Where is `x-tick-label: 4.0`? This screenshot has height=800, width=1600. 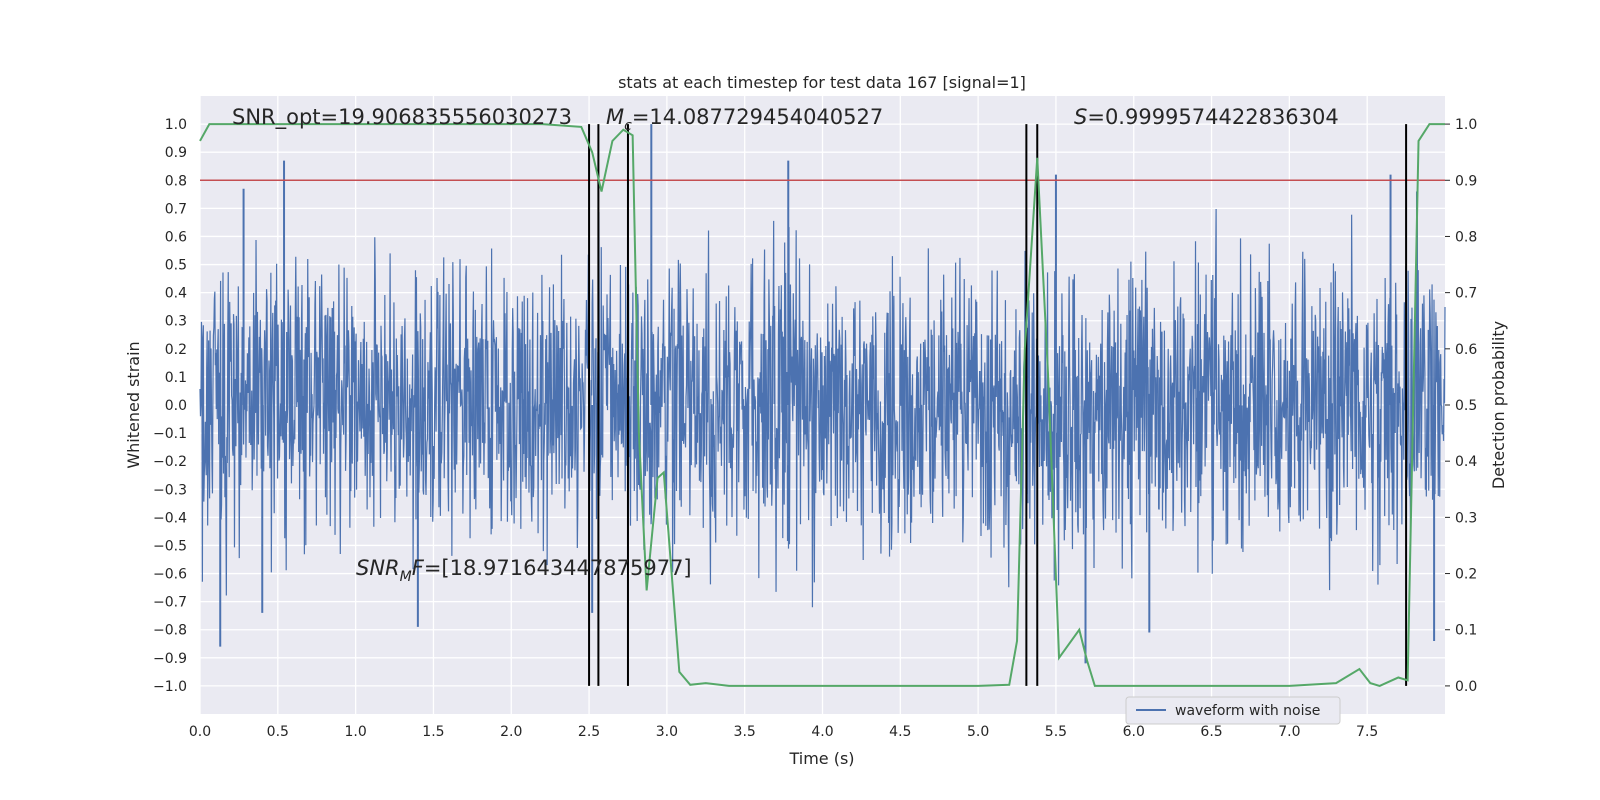
x-tick-label: 4.0 is located at coordinates (822, 732).